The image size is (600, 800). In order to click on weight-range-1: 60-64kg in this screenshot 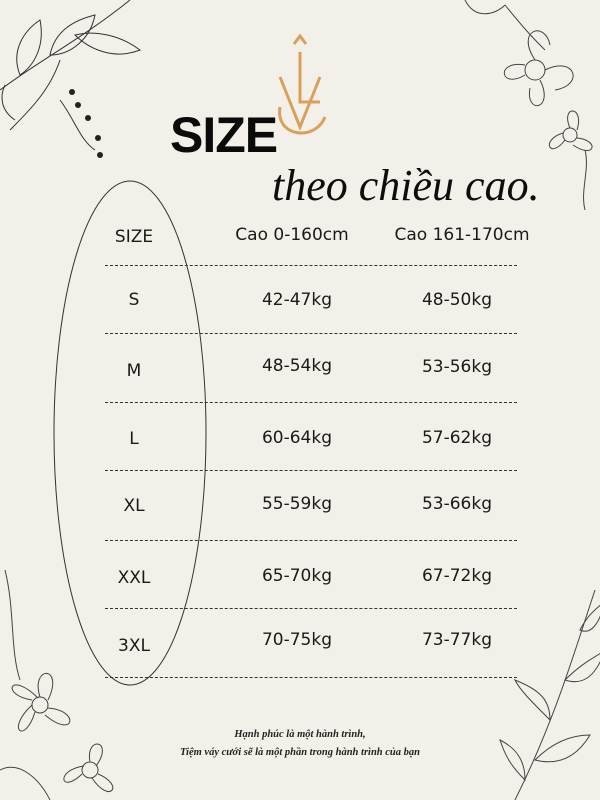, I will do `click(297, 438)`.